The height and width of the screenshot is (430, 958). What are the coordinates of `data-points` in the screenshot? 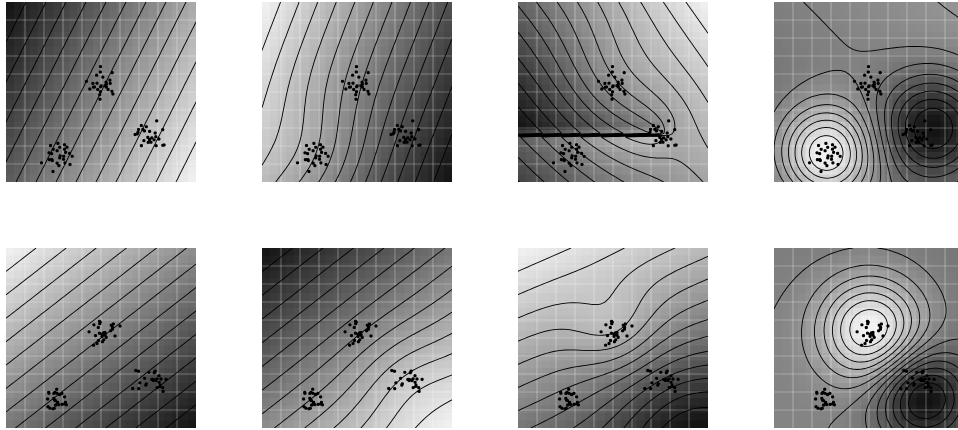 It's located at (619, 365).